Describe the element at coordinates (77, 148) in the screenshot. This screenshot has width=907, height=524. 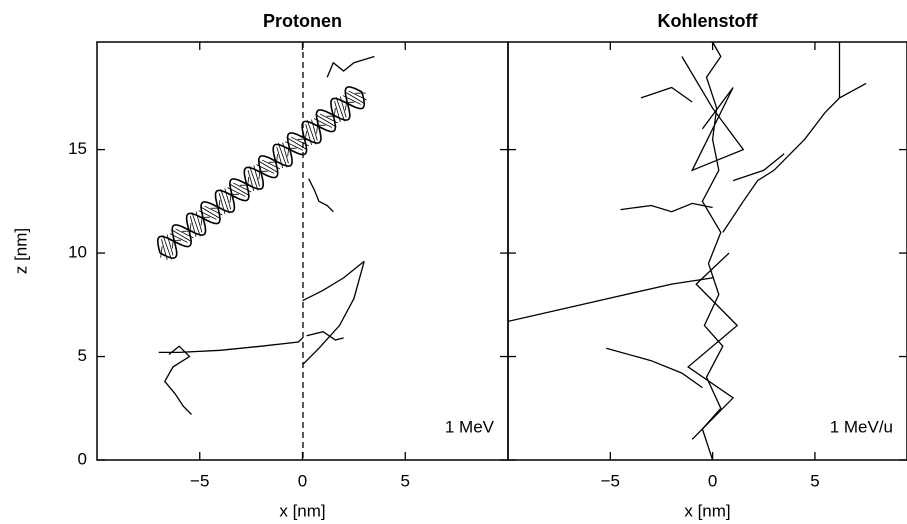
I see `y-tick-label: 15` at that location.